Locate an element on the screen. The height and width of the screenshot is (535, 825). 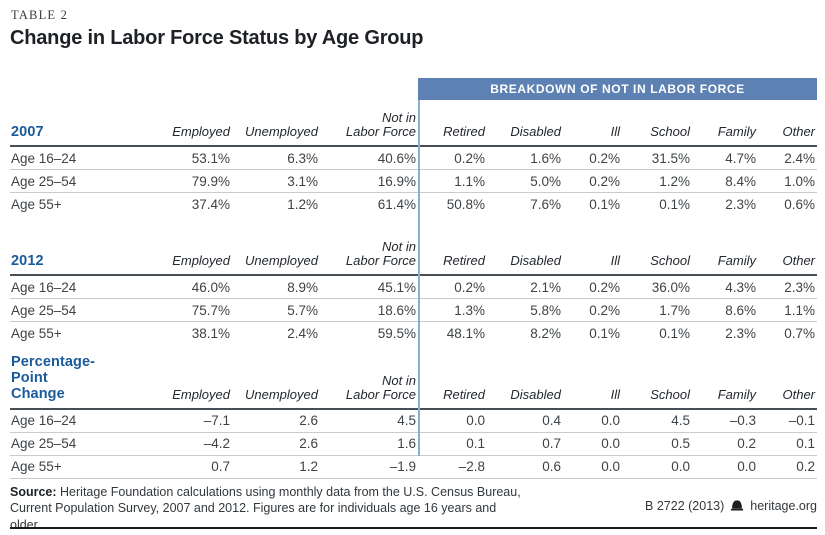
value-cell: 2.1% is located at coordinates (545, 287).